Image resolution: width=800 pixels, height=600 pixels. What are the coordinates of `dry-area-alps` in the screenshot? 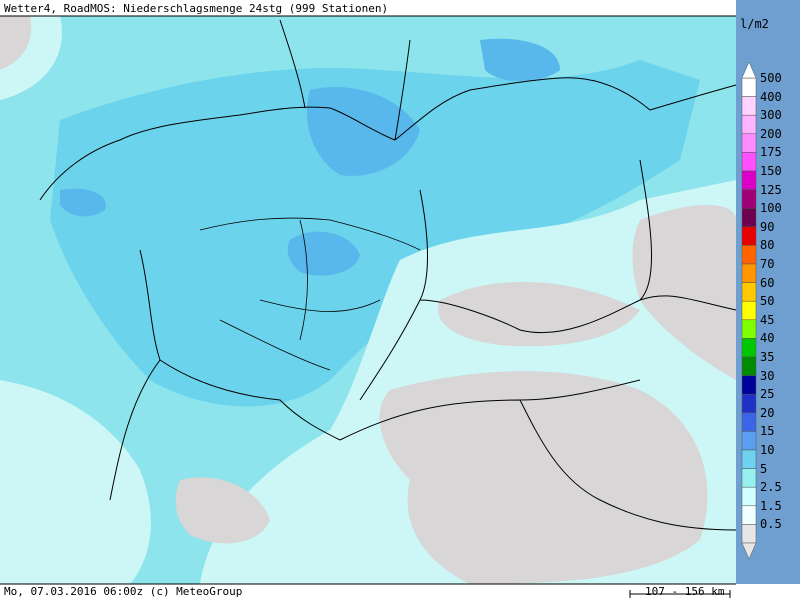 It's located at (222, 510).